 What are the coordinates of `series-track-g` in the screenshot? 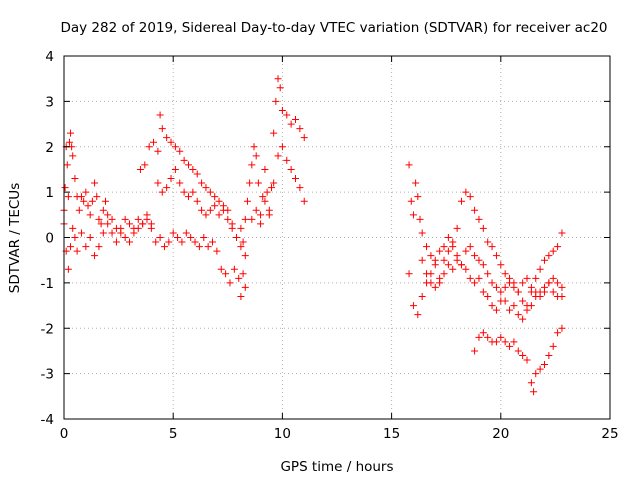 It's located at (278, 185).